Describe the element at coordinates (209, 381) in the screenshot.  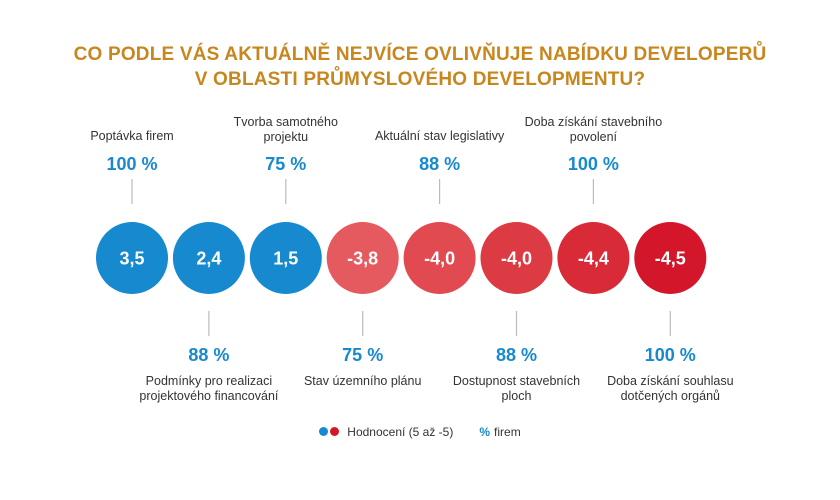
I see `category-label: Podmínky pro realizaci` at that location.